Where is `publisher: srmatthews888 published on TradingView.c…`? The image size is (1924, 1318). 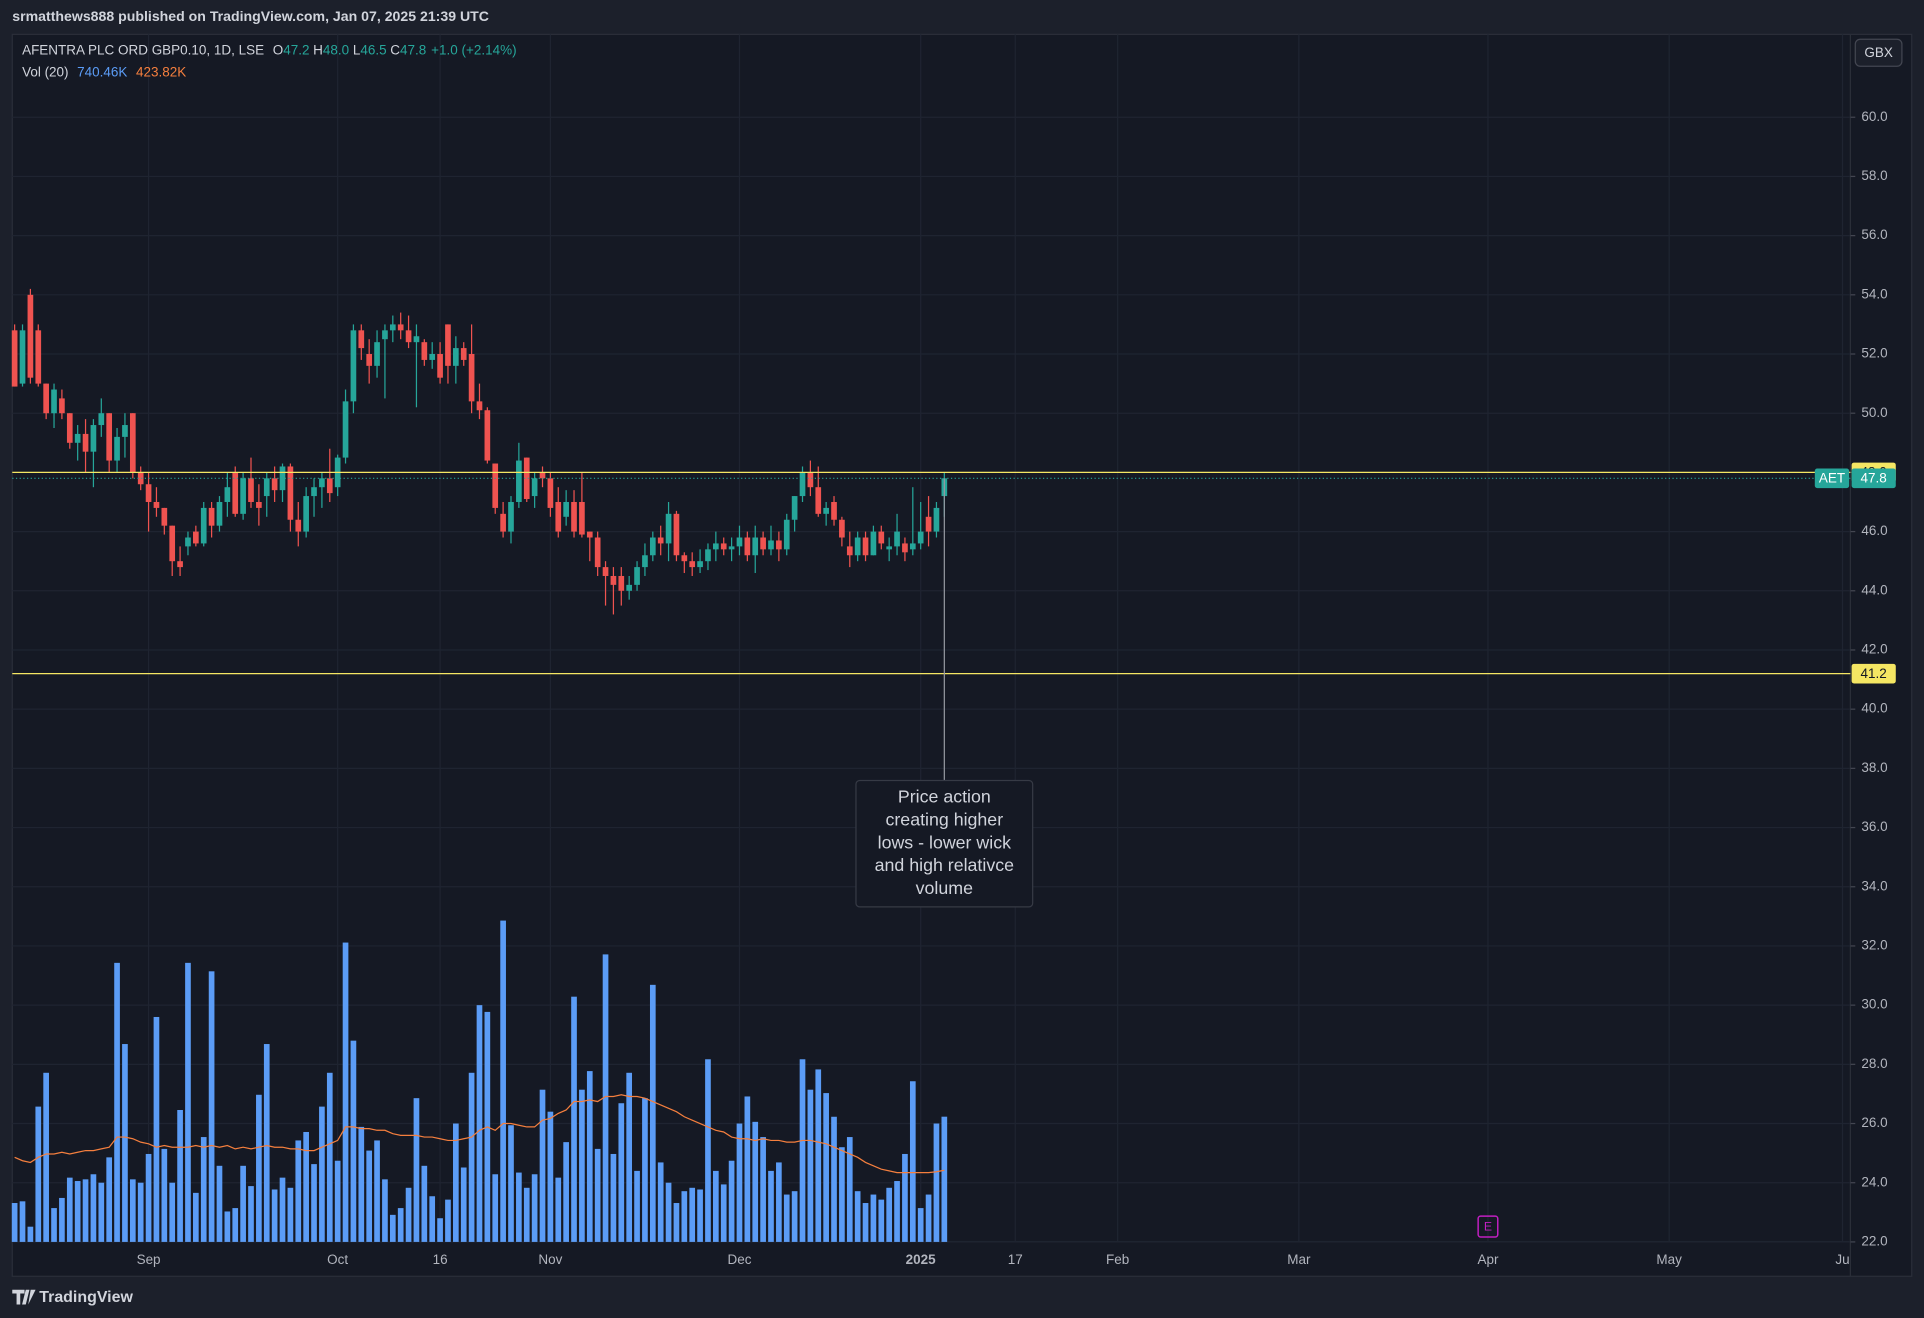 publisher: srmatthews888 published on TradingView.c… is located at coordinates (250, 16).